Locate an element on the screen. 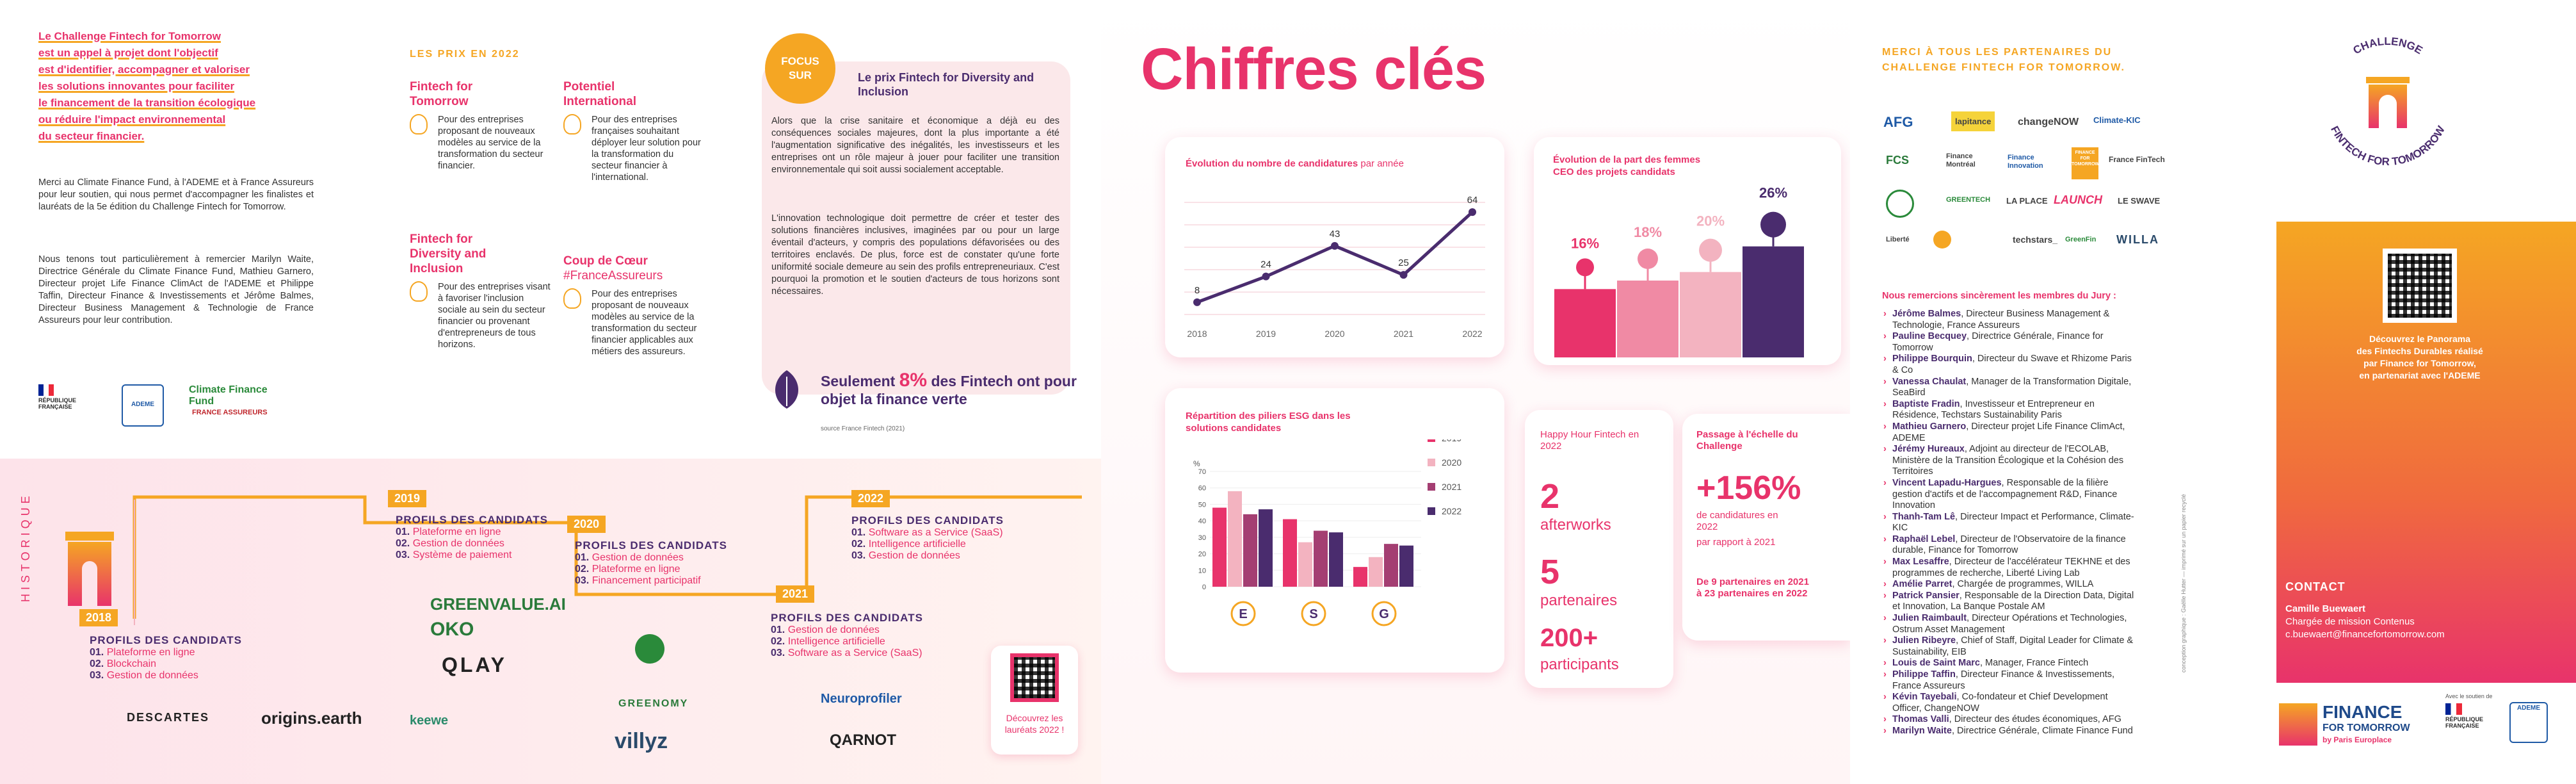 This screenshot has height=784, width=2576. y-tick-label: 20 is located at coordinates (1202, 555).